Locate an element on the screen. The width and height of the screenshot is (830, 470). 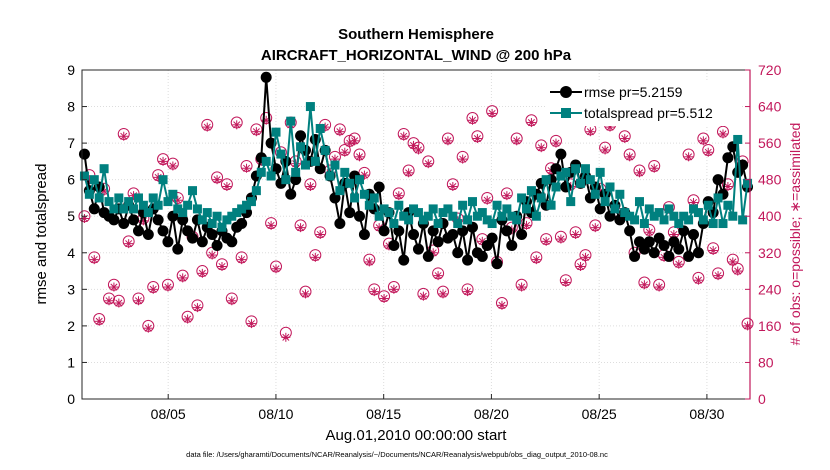
y-axis-label: rmse and totalspread is located at coordinates (41, 234).